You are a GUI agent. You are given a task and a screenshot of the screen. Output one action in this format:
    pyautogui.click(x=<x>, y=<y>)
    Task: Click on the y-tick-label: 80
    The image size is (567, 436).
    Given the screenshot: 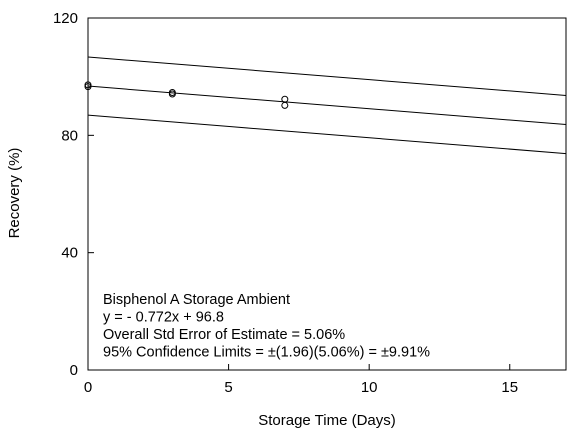 What is the action you would take?
    pyautogui.click(x=69, y=135)
    